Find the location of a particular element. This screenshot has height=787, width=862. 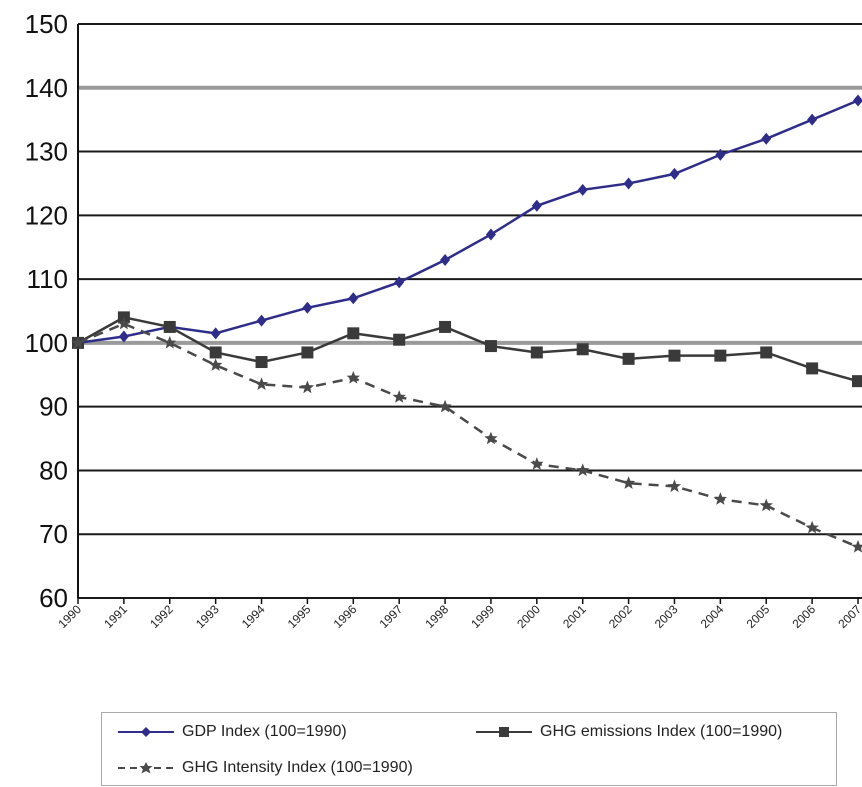

y-axis-ticks: 60 70 80 90 100 110 120 130 140 150 is located at coordinates (46, 311).